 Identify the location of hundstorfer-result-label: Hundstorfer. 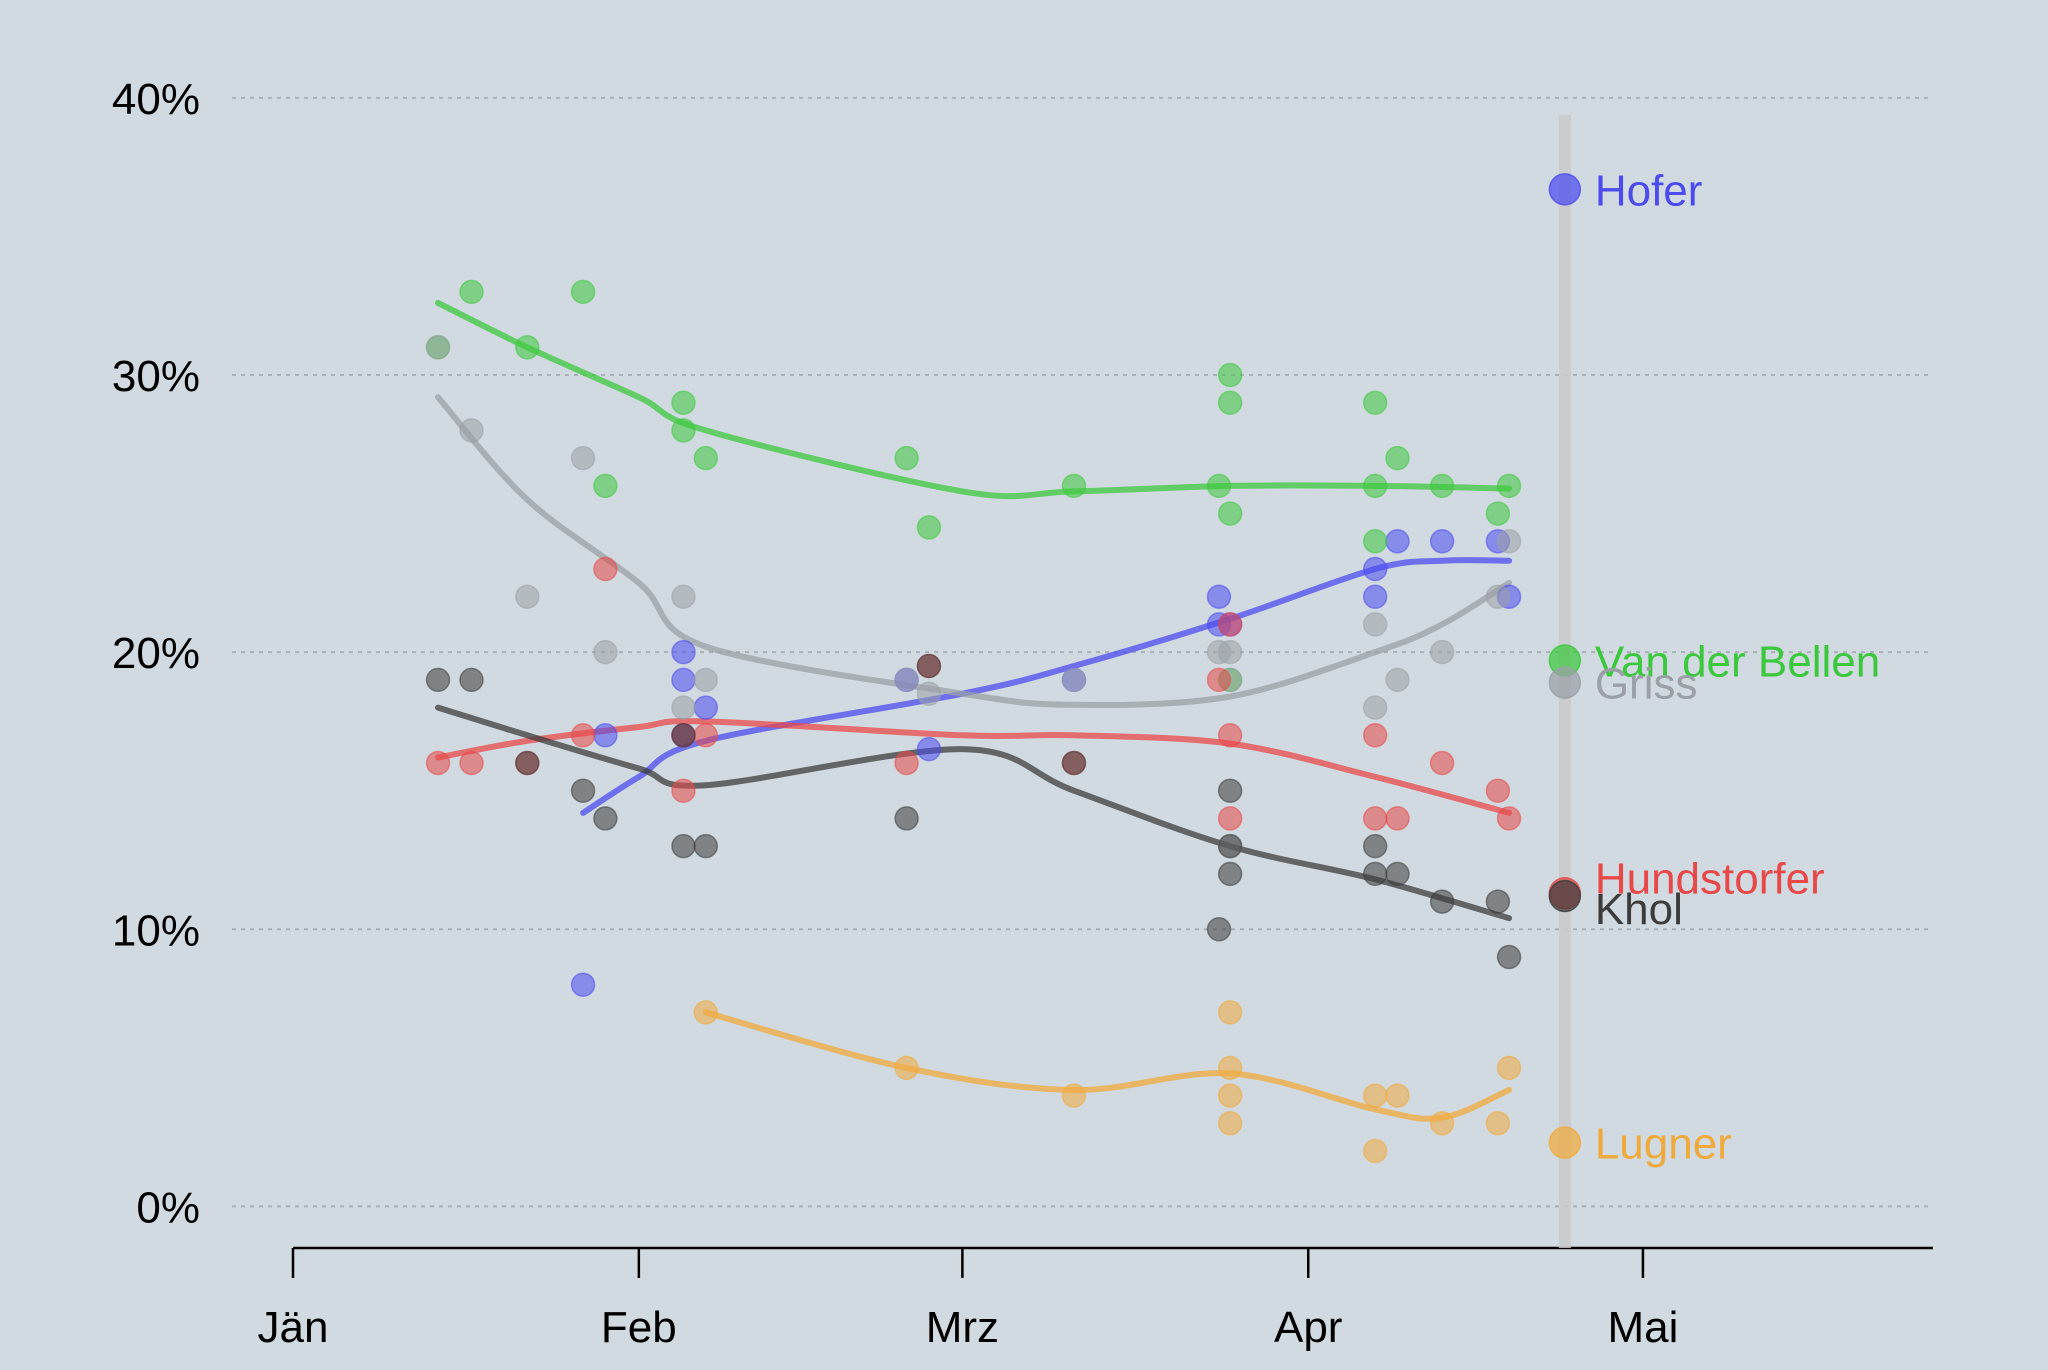
(1710, 878).